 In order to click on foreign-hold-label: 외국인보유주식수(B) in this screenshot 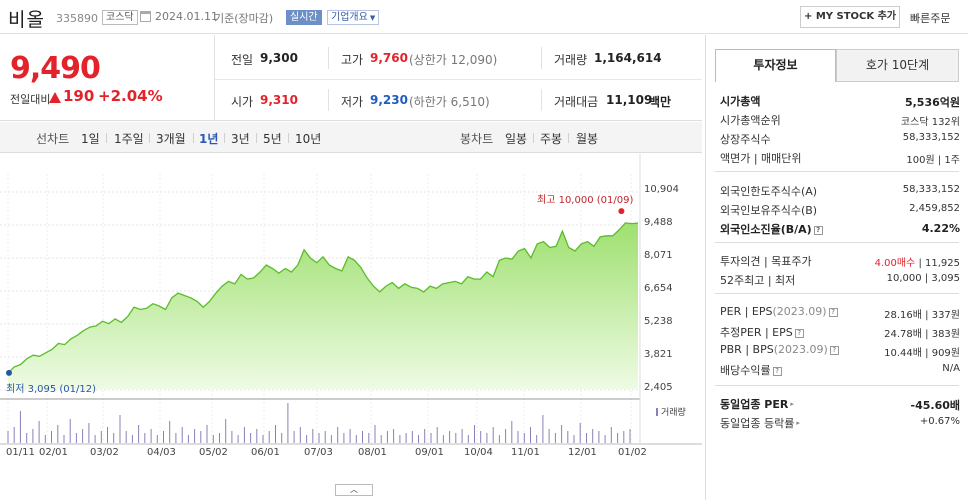, I will do `click(769, 210)`.